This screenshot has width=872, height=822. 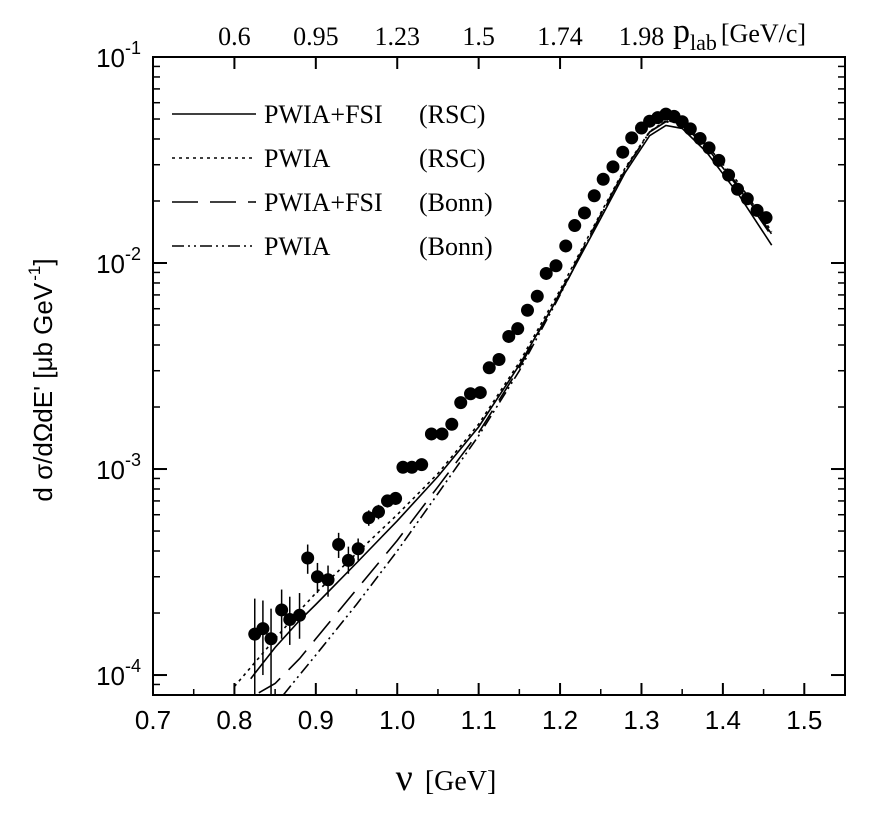 What do you see at coordinates (234, 720) in the screenshot?
I see `x-tick-label: 0.8` at bounding box center [234, 720].